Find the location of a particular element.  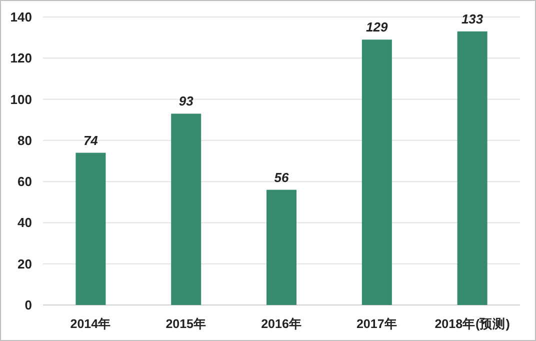

x-tick-label: 2014年 is located at coordinates (91, 324).